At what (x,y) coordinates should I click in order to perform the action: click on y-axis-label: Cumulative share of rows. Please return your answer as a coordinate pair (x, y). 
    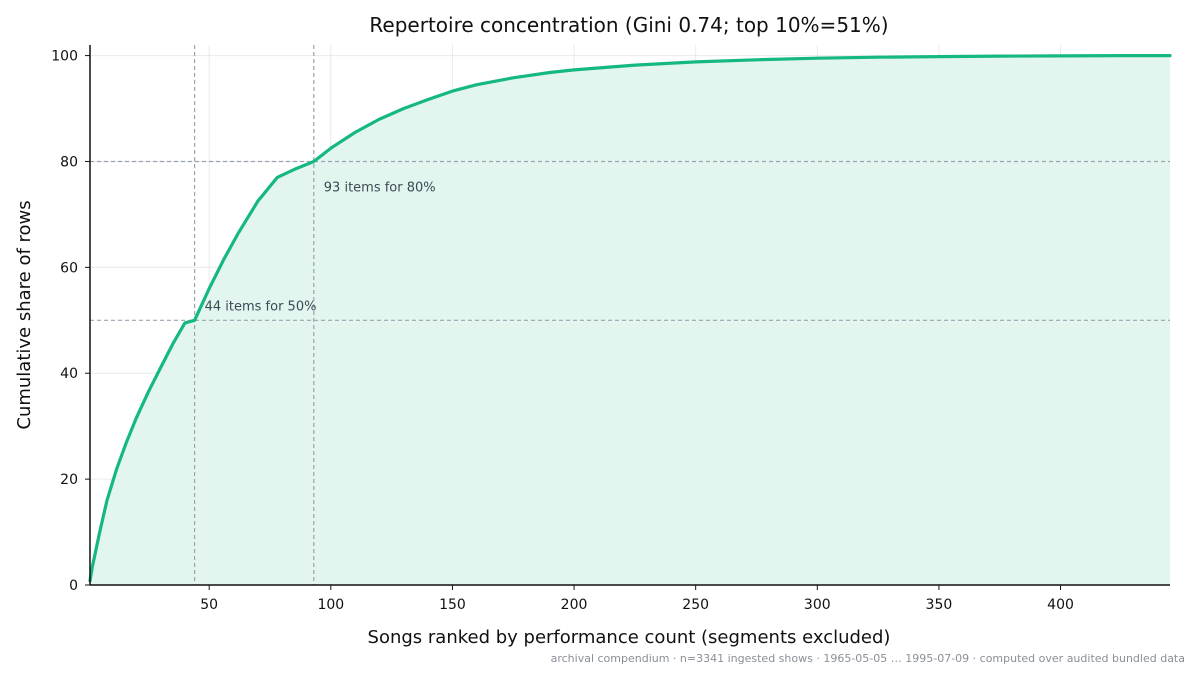
    Looking at the image, I should click on (24, 314).